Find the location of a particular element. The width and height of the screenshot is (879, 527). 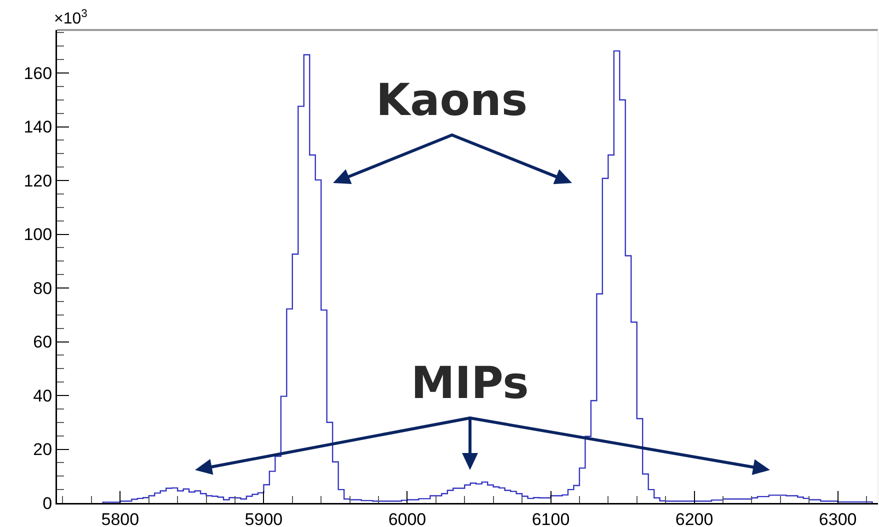

y-tick-label: 0 is located at coordinates (47, 503).